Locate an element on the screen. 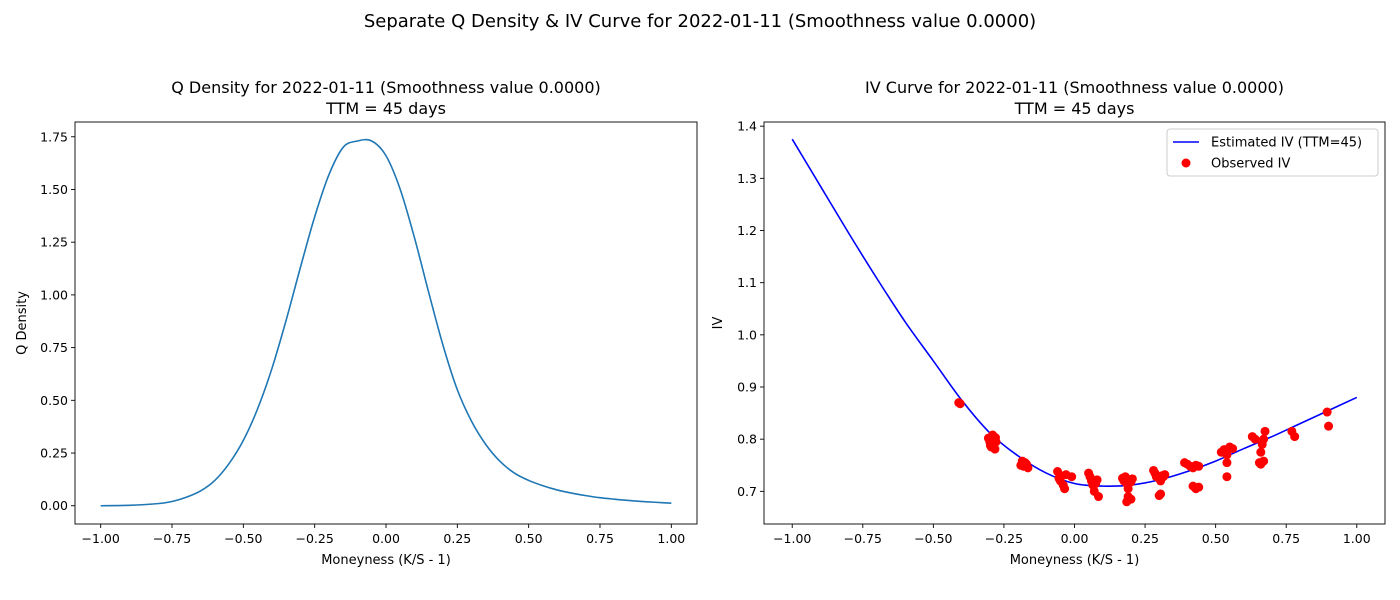 This screenshot has width=1400, height=600. legend: Estimated IV (TTM=45) Observed IV is located at coordinates (1272, 152).